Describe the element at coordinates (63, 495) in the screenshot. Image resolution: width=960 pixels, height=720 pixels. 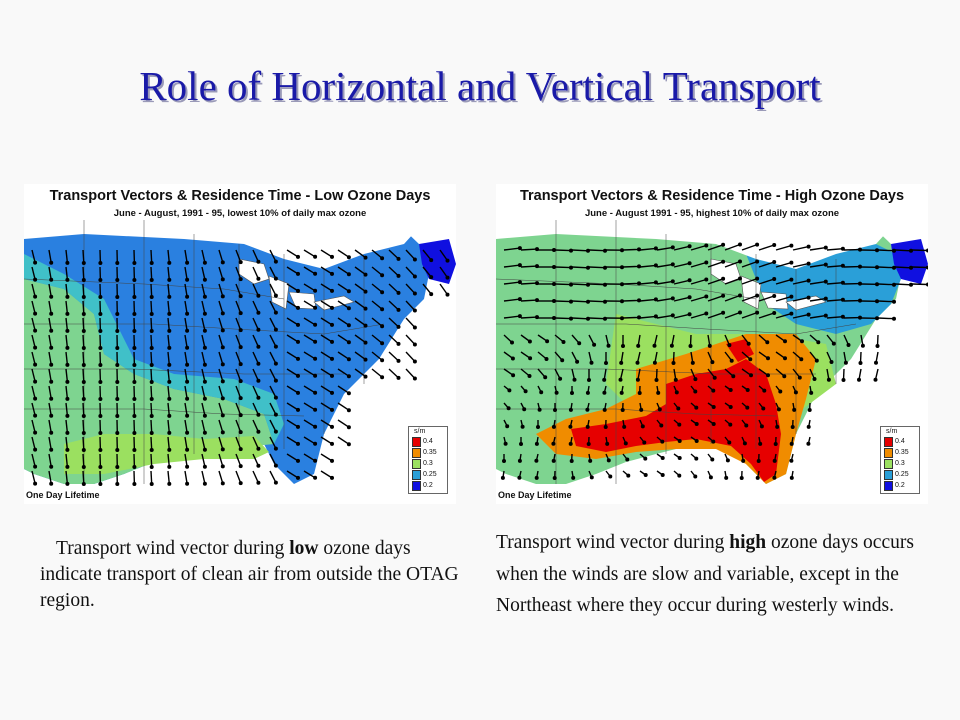
I see `low-ozone-lifetime-label: One Day Lifetime` at that location.